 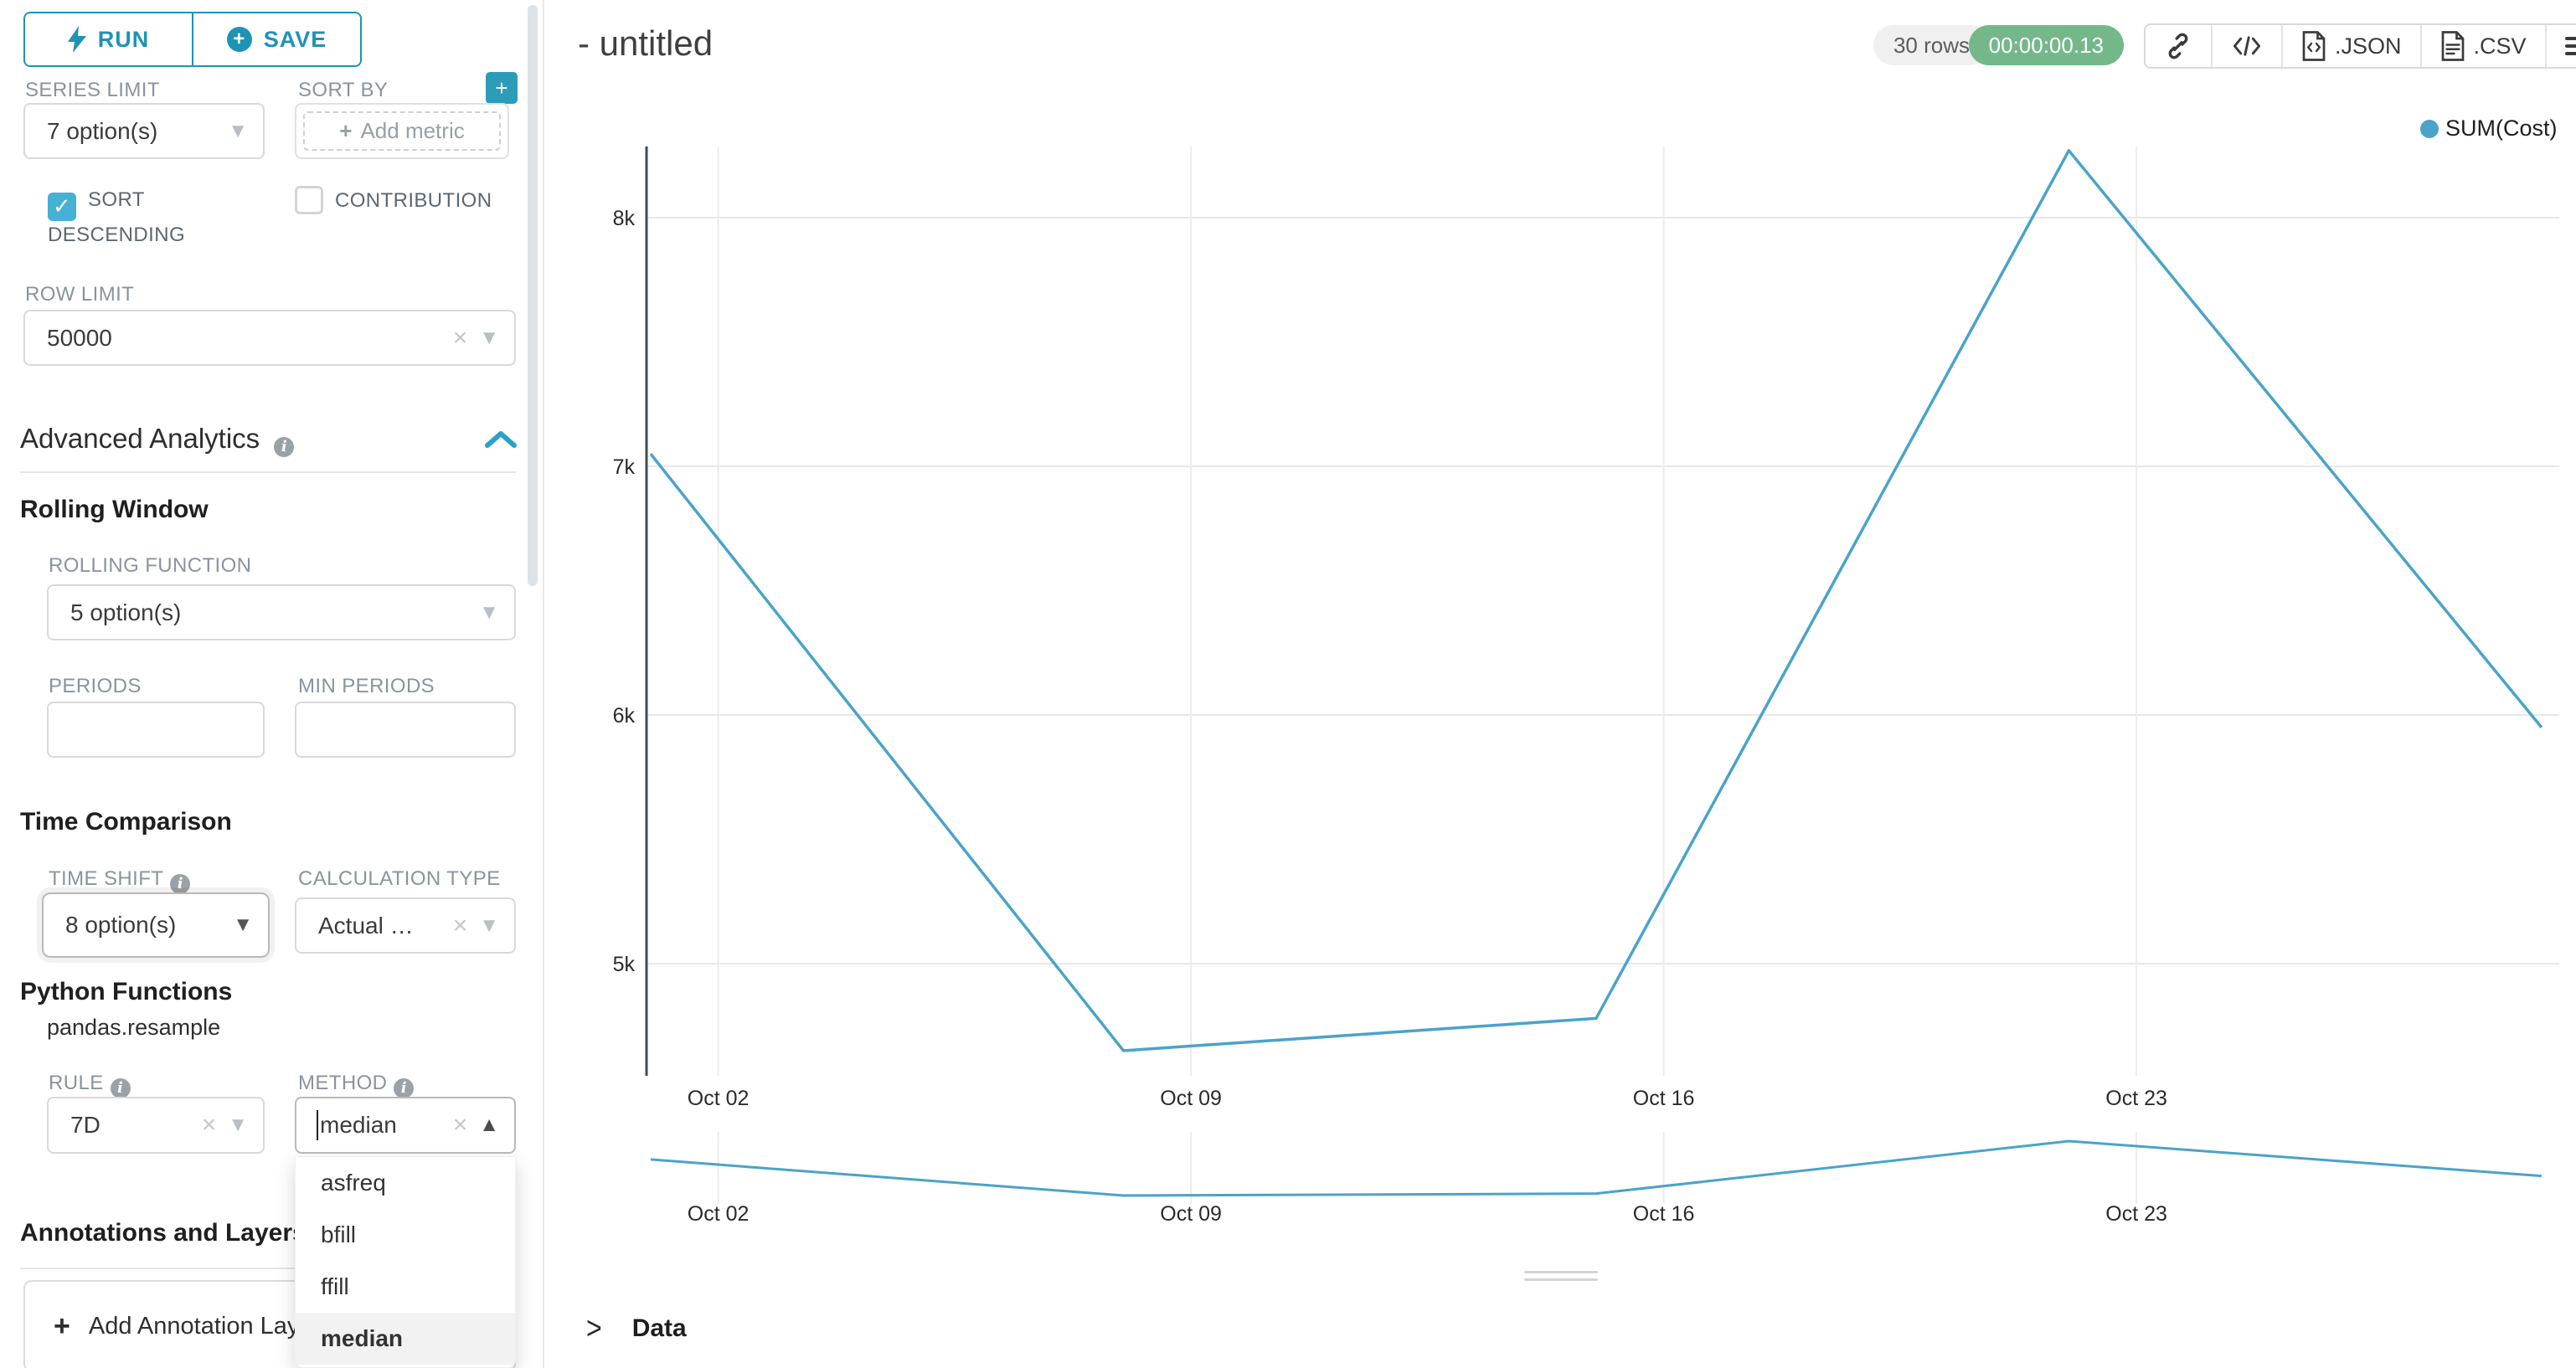 I want to click on text-cursor, so click(x=317, y=1125).